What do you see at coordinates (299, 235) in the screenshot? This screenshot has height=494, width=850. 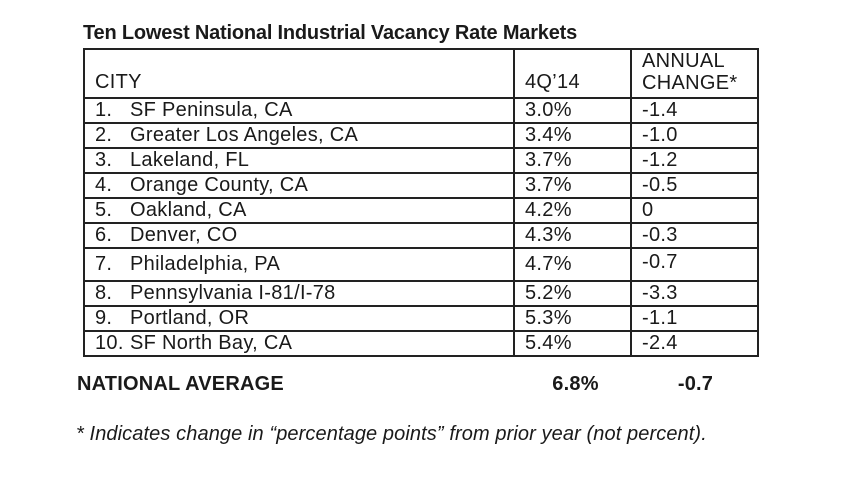 I see `row-city-cell: 6. Denver, CO` at bounding box center [299, 235].